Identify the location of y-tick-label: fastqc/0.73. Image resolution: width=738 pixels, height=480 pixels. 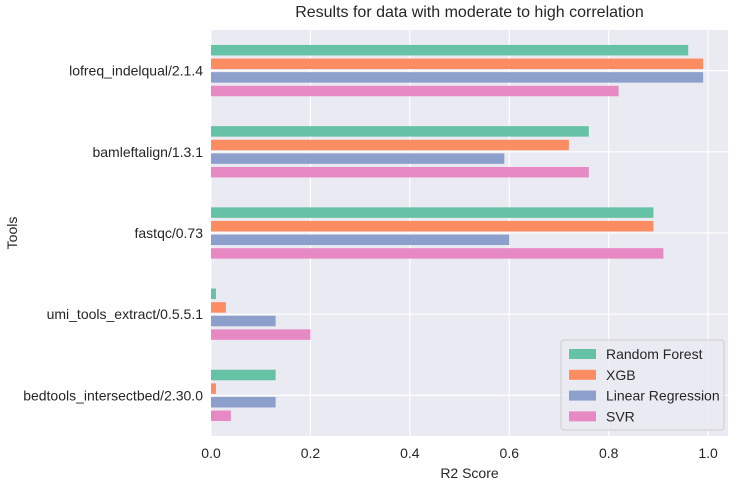
(169, 233).